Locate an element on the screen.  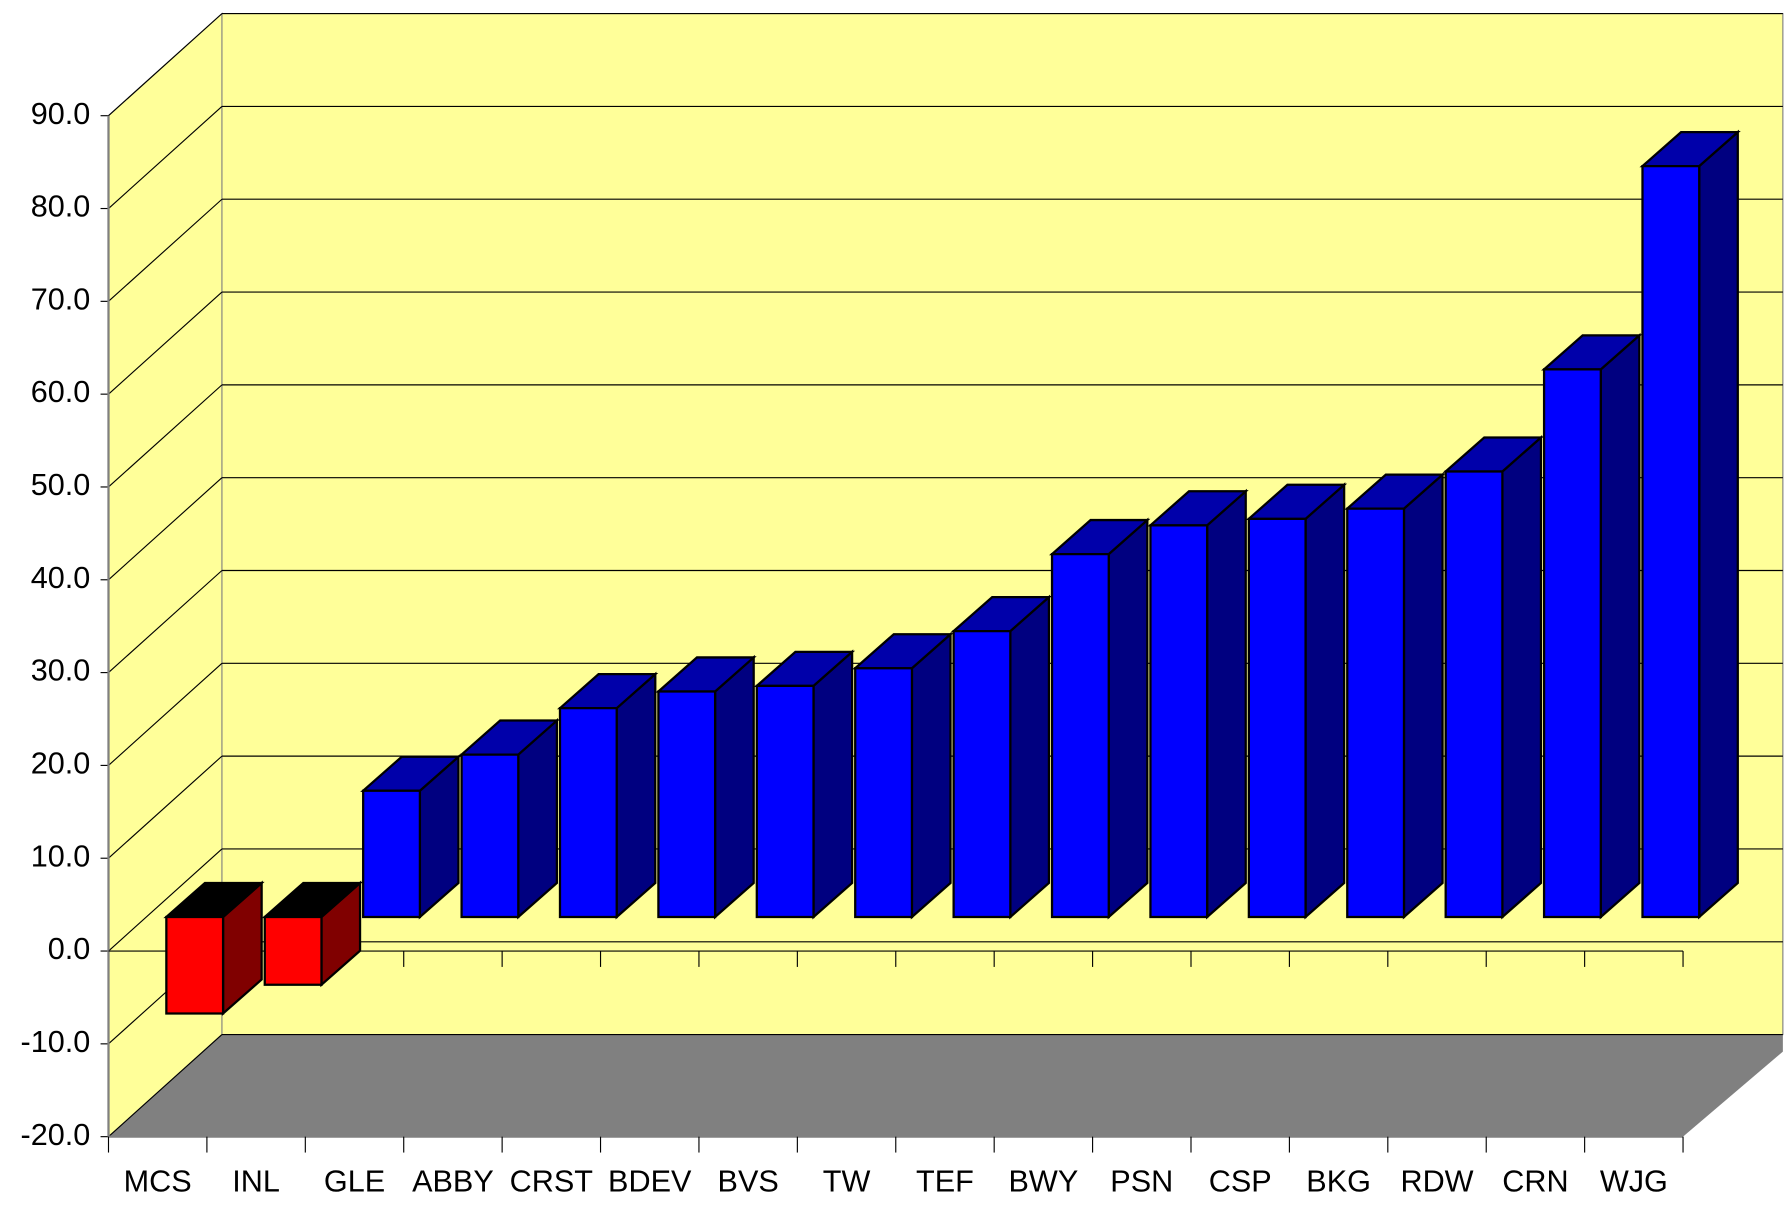
x-tick-label: MCS is located at coordinates (158, 1181).